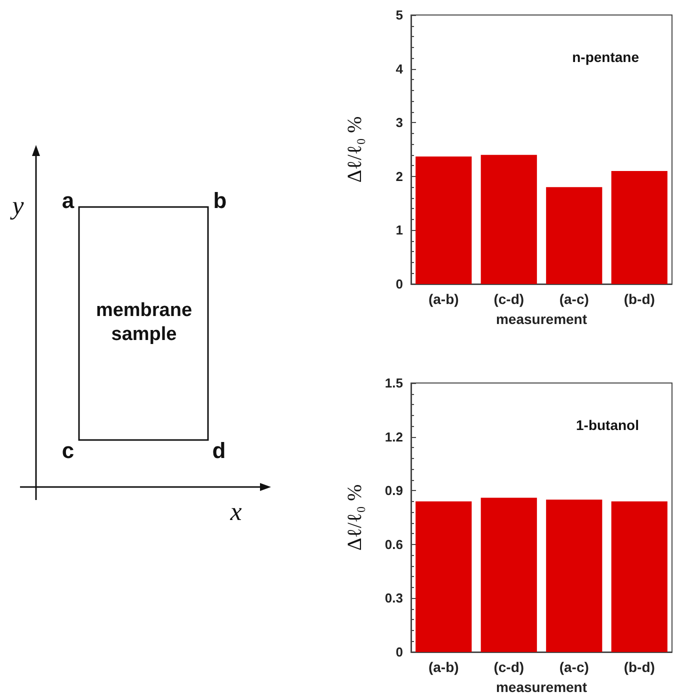 This screenshot has width=674, height=700. What do you see at coordinates (608, 425) in the screenshot?
I see `text: 1-butanol` at bounding box center [608, 425].